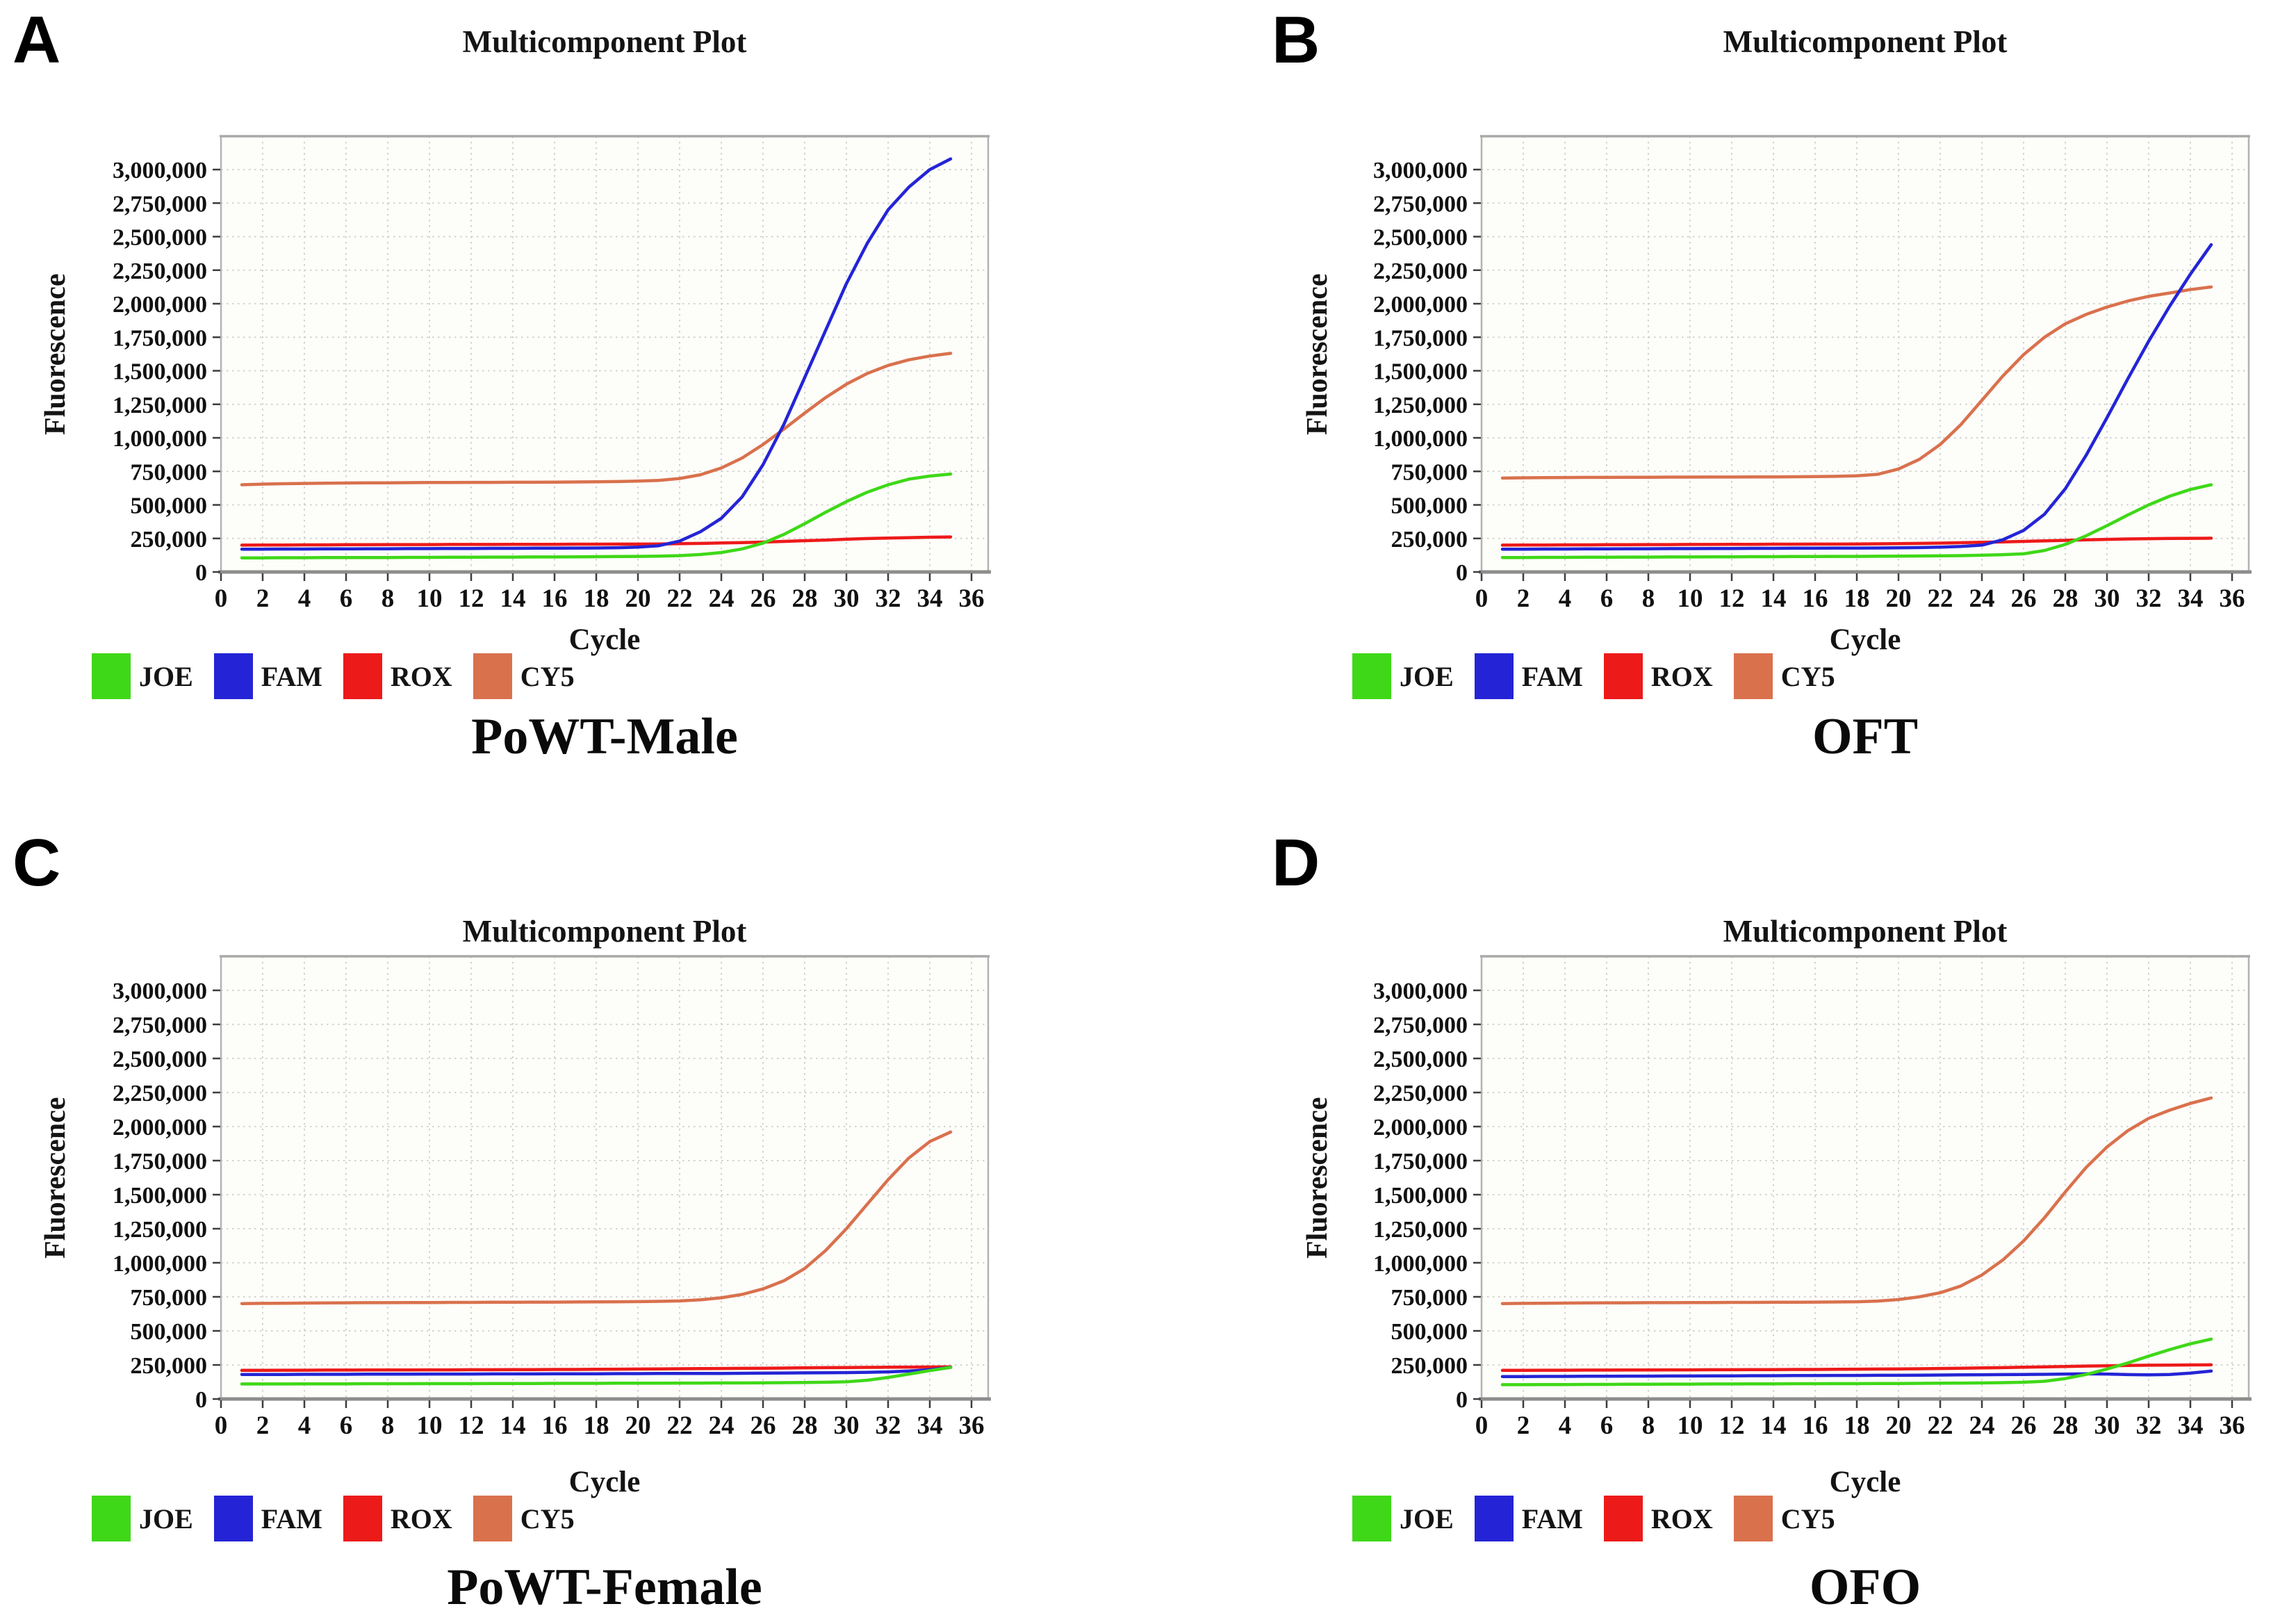 The width and height of the screenshot is (2296, 1620). What do you see at coordinates (888, 1426) in the screenshot?
I see `x-tick-label: 32` at bounding box center [888, 1426].